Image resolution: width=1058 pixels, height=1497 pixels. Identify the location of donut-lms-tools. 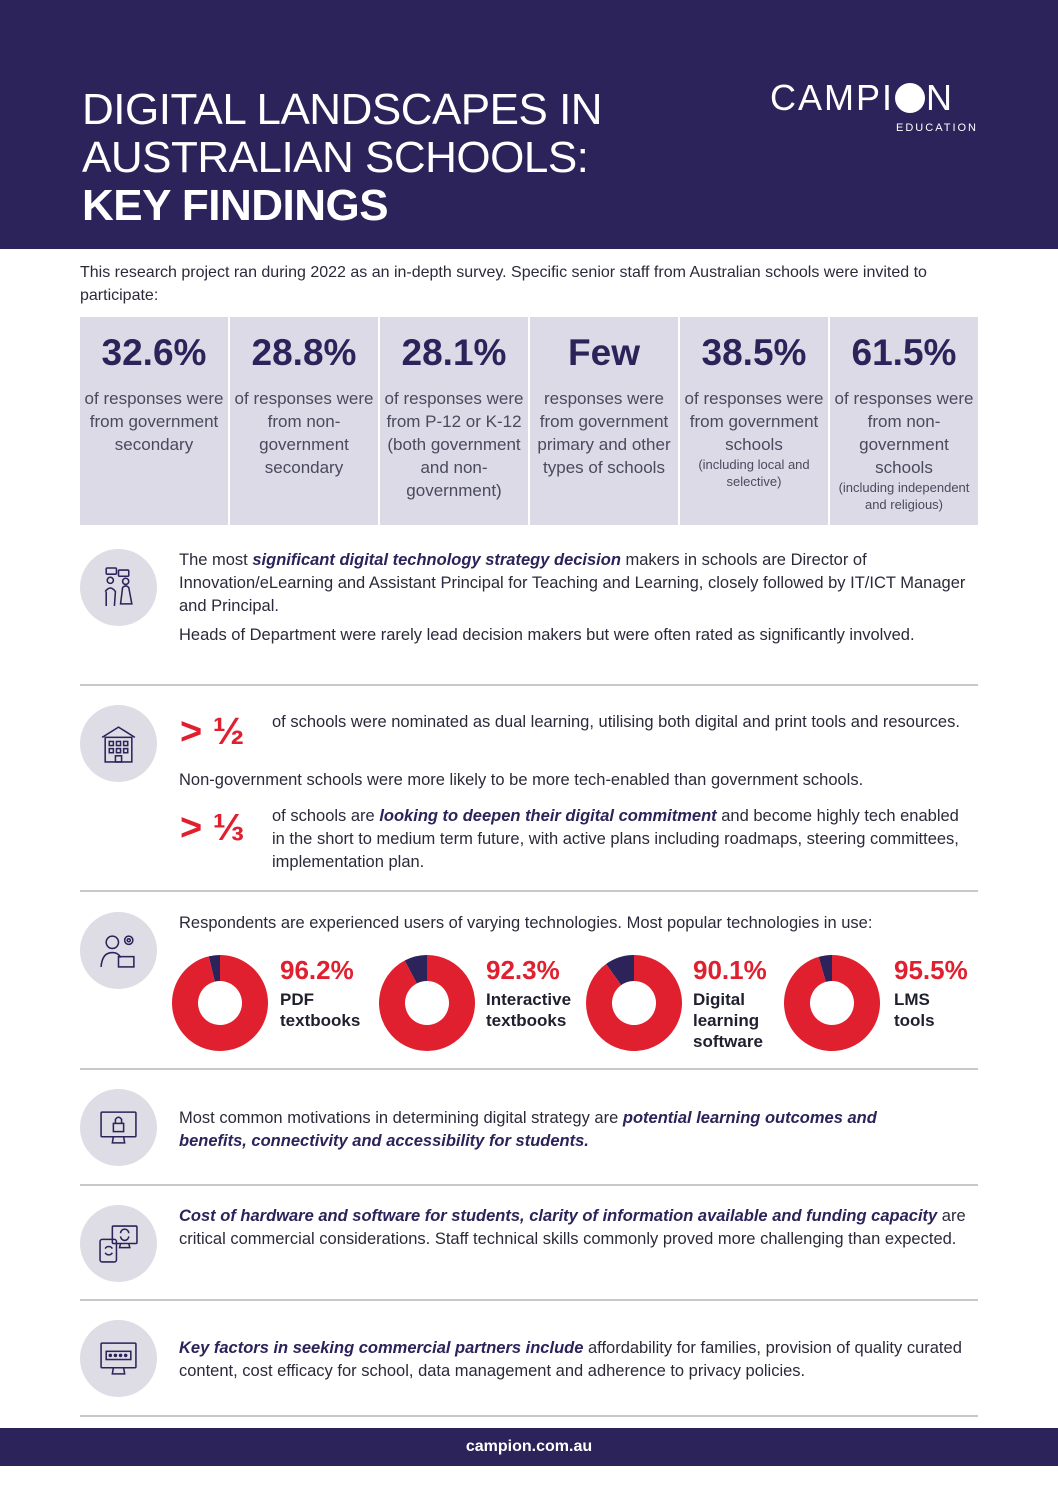
(832, 1003).